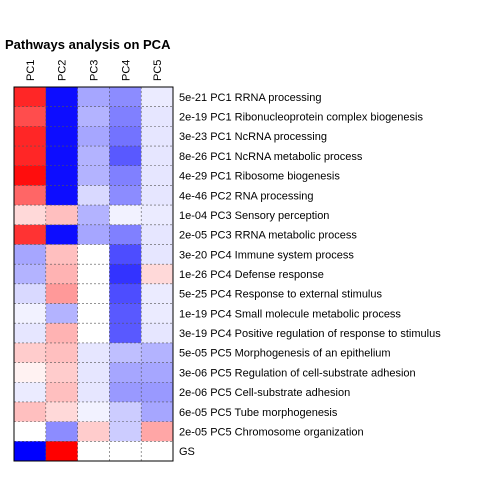 This screenshot has width=504, height=504. What do you see at coordinates (63, 70) in the screenshot?
I see `column-label: PC2` at bounding box center [63, 70].